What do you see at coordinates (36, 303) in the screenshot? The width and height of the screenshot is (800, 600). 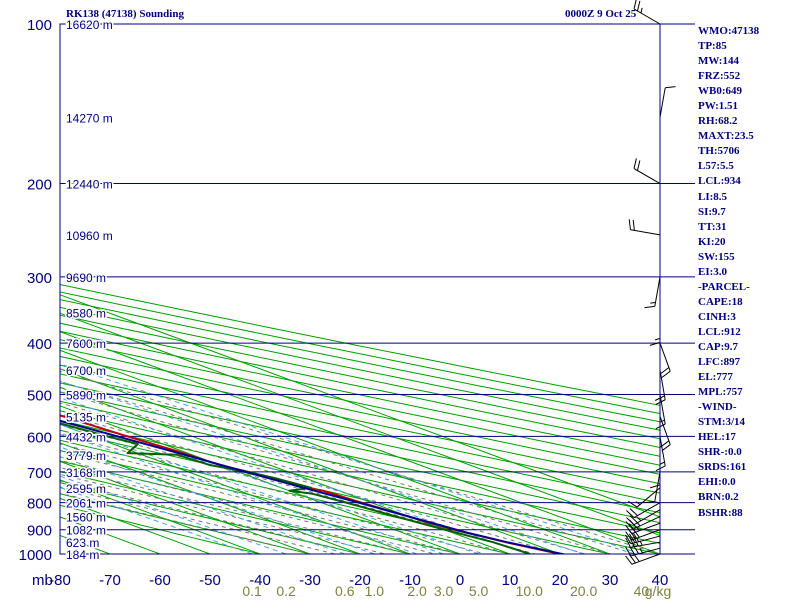 I see `pressure-axis-labels: 100 200 300 400 500 600 700 800 900 1000 mb` at bounding box center [36, 303].